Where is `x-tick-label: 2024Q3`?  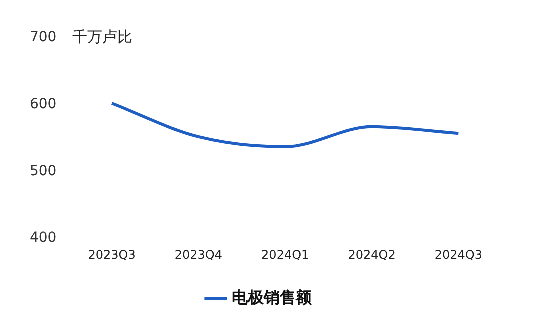
x-tick-label: 2024Q3 is located at coordinates (458, 255).